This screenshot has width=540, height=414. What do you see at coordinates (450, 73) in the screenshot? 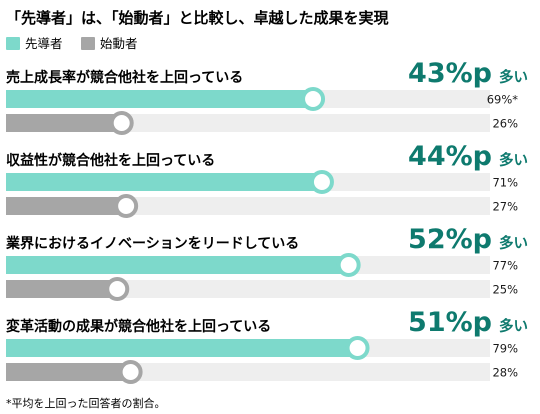
I see `difference-value: 43%p` at bounding box center [450, 73].